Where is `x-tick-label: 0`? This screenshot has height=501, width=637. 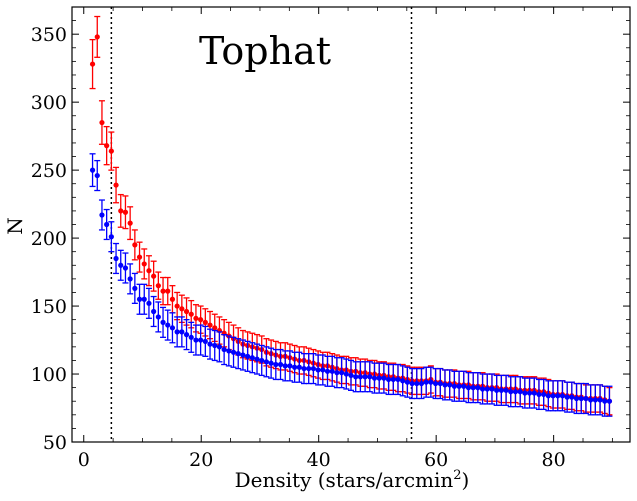
x-tick-label: 0 is located at coordinates (84, 460).